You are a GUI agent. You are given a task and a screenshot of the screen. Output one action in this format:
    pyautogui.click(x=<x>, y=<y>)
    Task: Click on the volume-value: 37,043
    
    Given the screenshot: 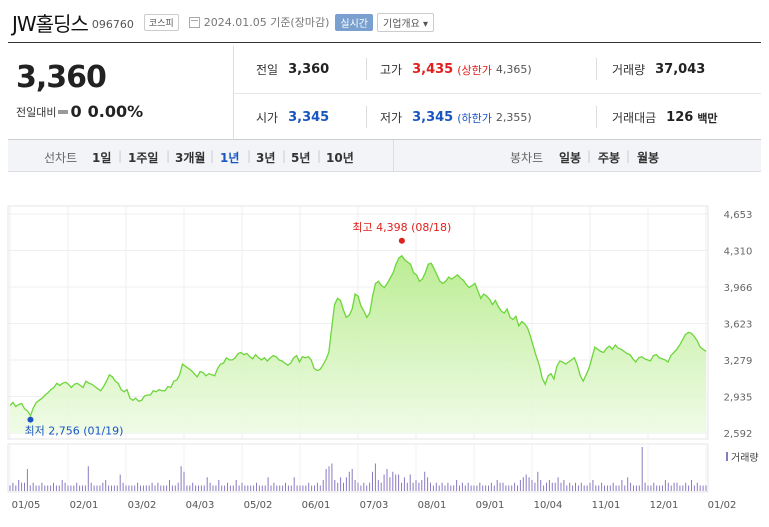 What is the action you would take?
    pyautogui.click(x=680, y=69)
    